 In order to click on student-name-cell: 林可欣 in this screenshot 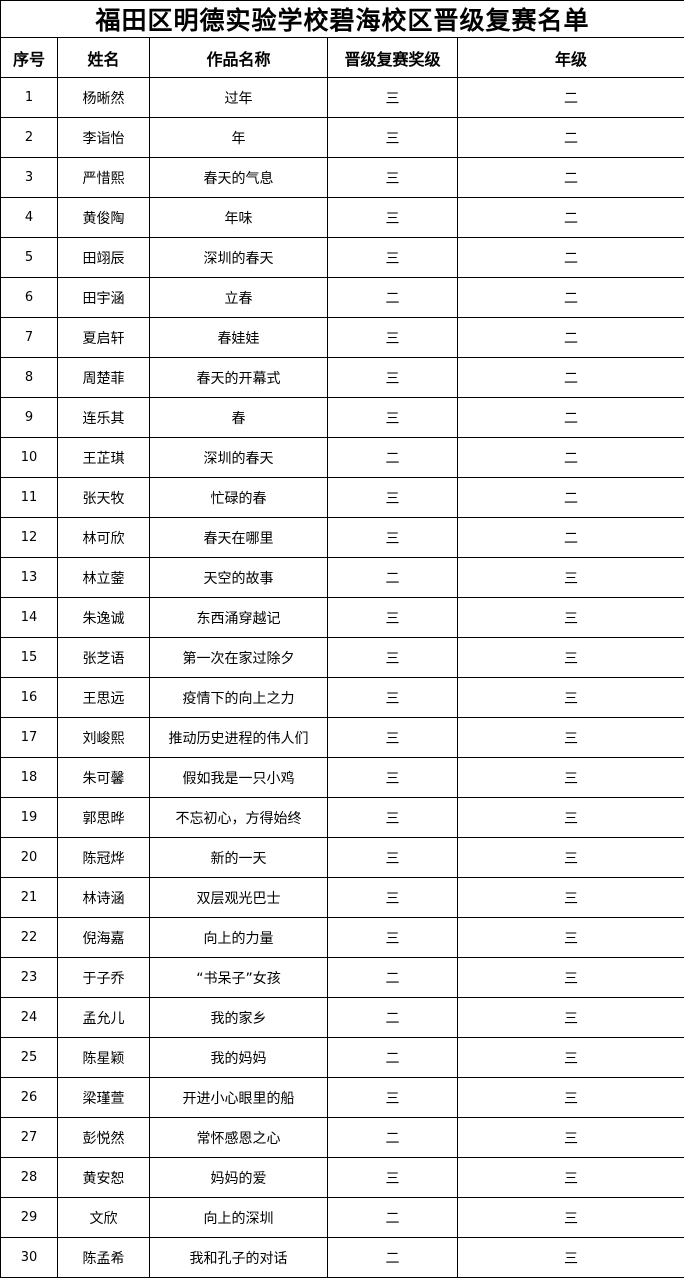, I will do `click(104, 538)`.